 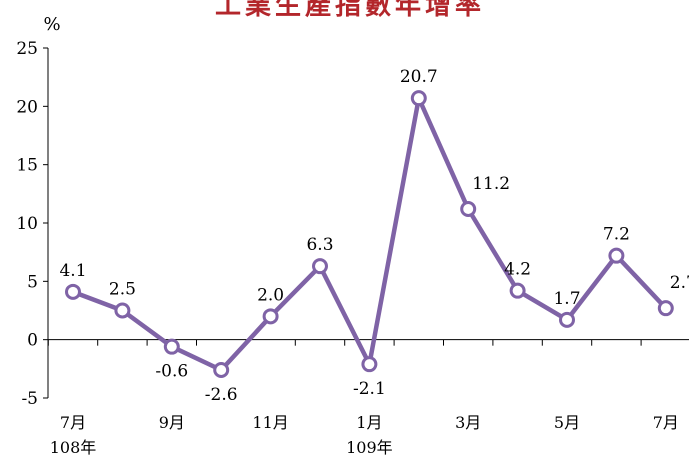 What do you see at coordinates (73, 447) in the screenshot?
I see `x-year-label: 108年` at bounding box center [73, 447].